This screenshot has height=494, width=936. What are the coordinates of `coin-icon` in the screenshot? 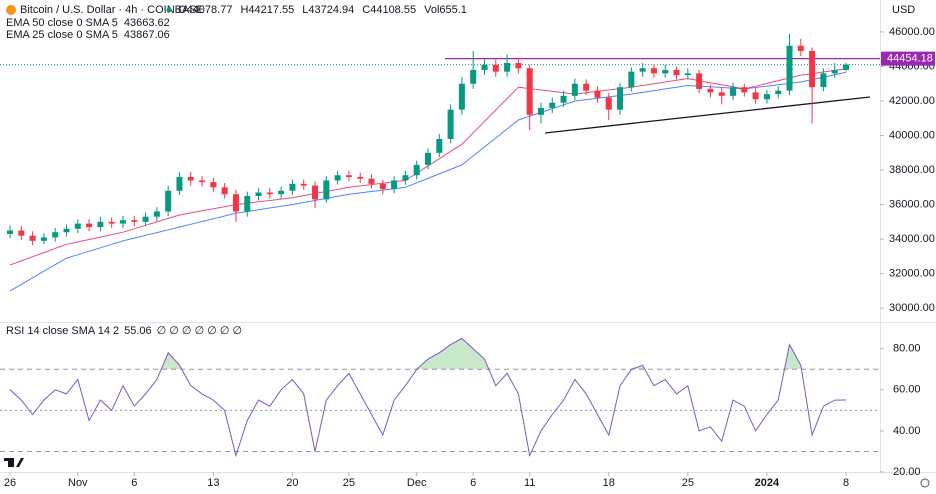 It's located at (11, 10).